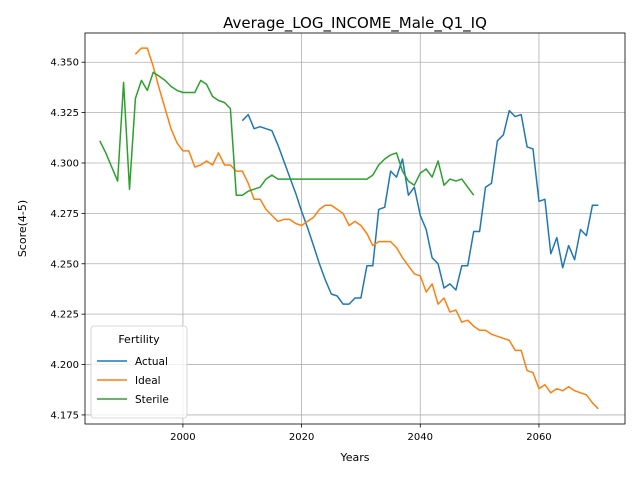 The image size is (640, 480). I want to click on chart-title: Average_LOG_INCOME_Male_Q1_IQ, so click(355, 23).